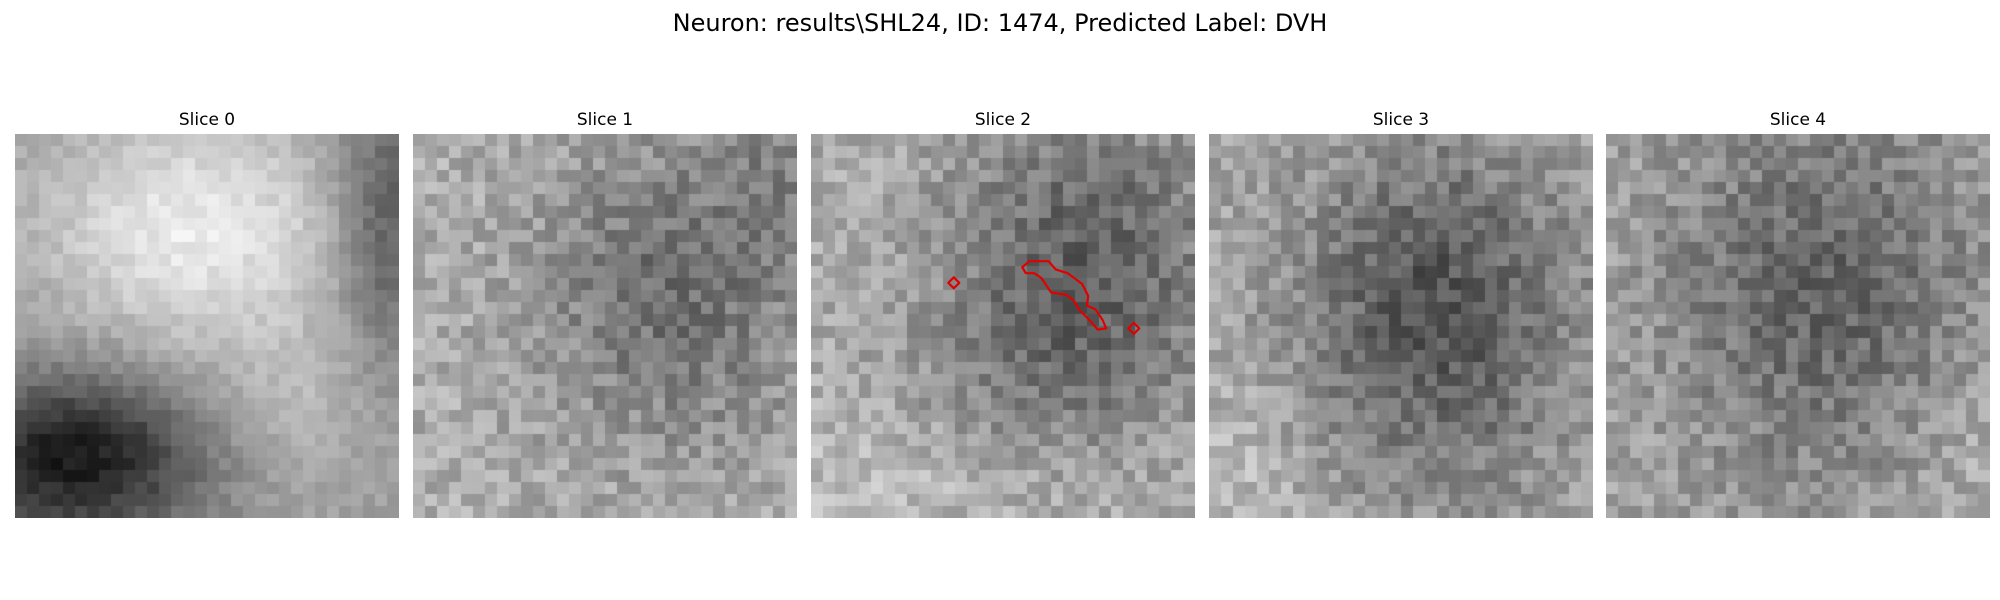  I want to click on slice-title: Slice 4, so click(1798, 120).